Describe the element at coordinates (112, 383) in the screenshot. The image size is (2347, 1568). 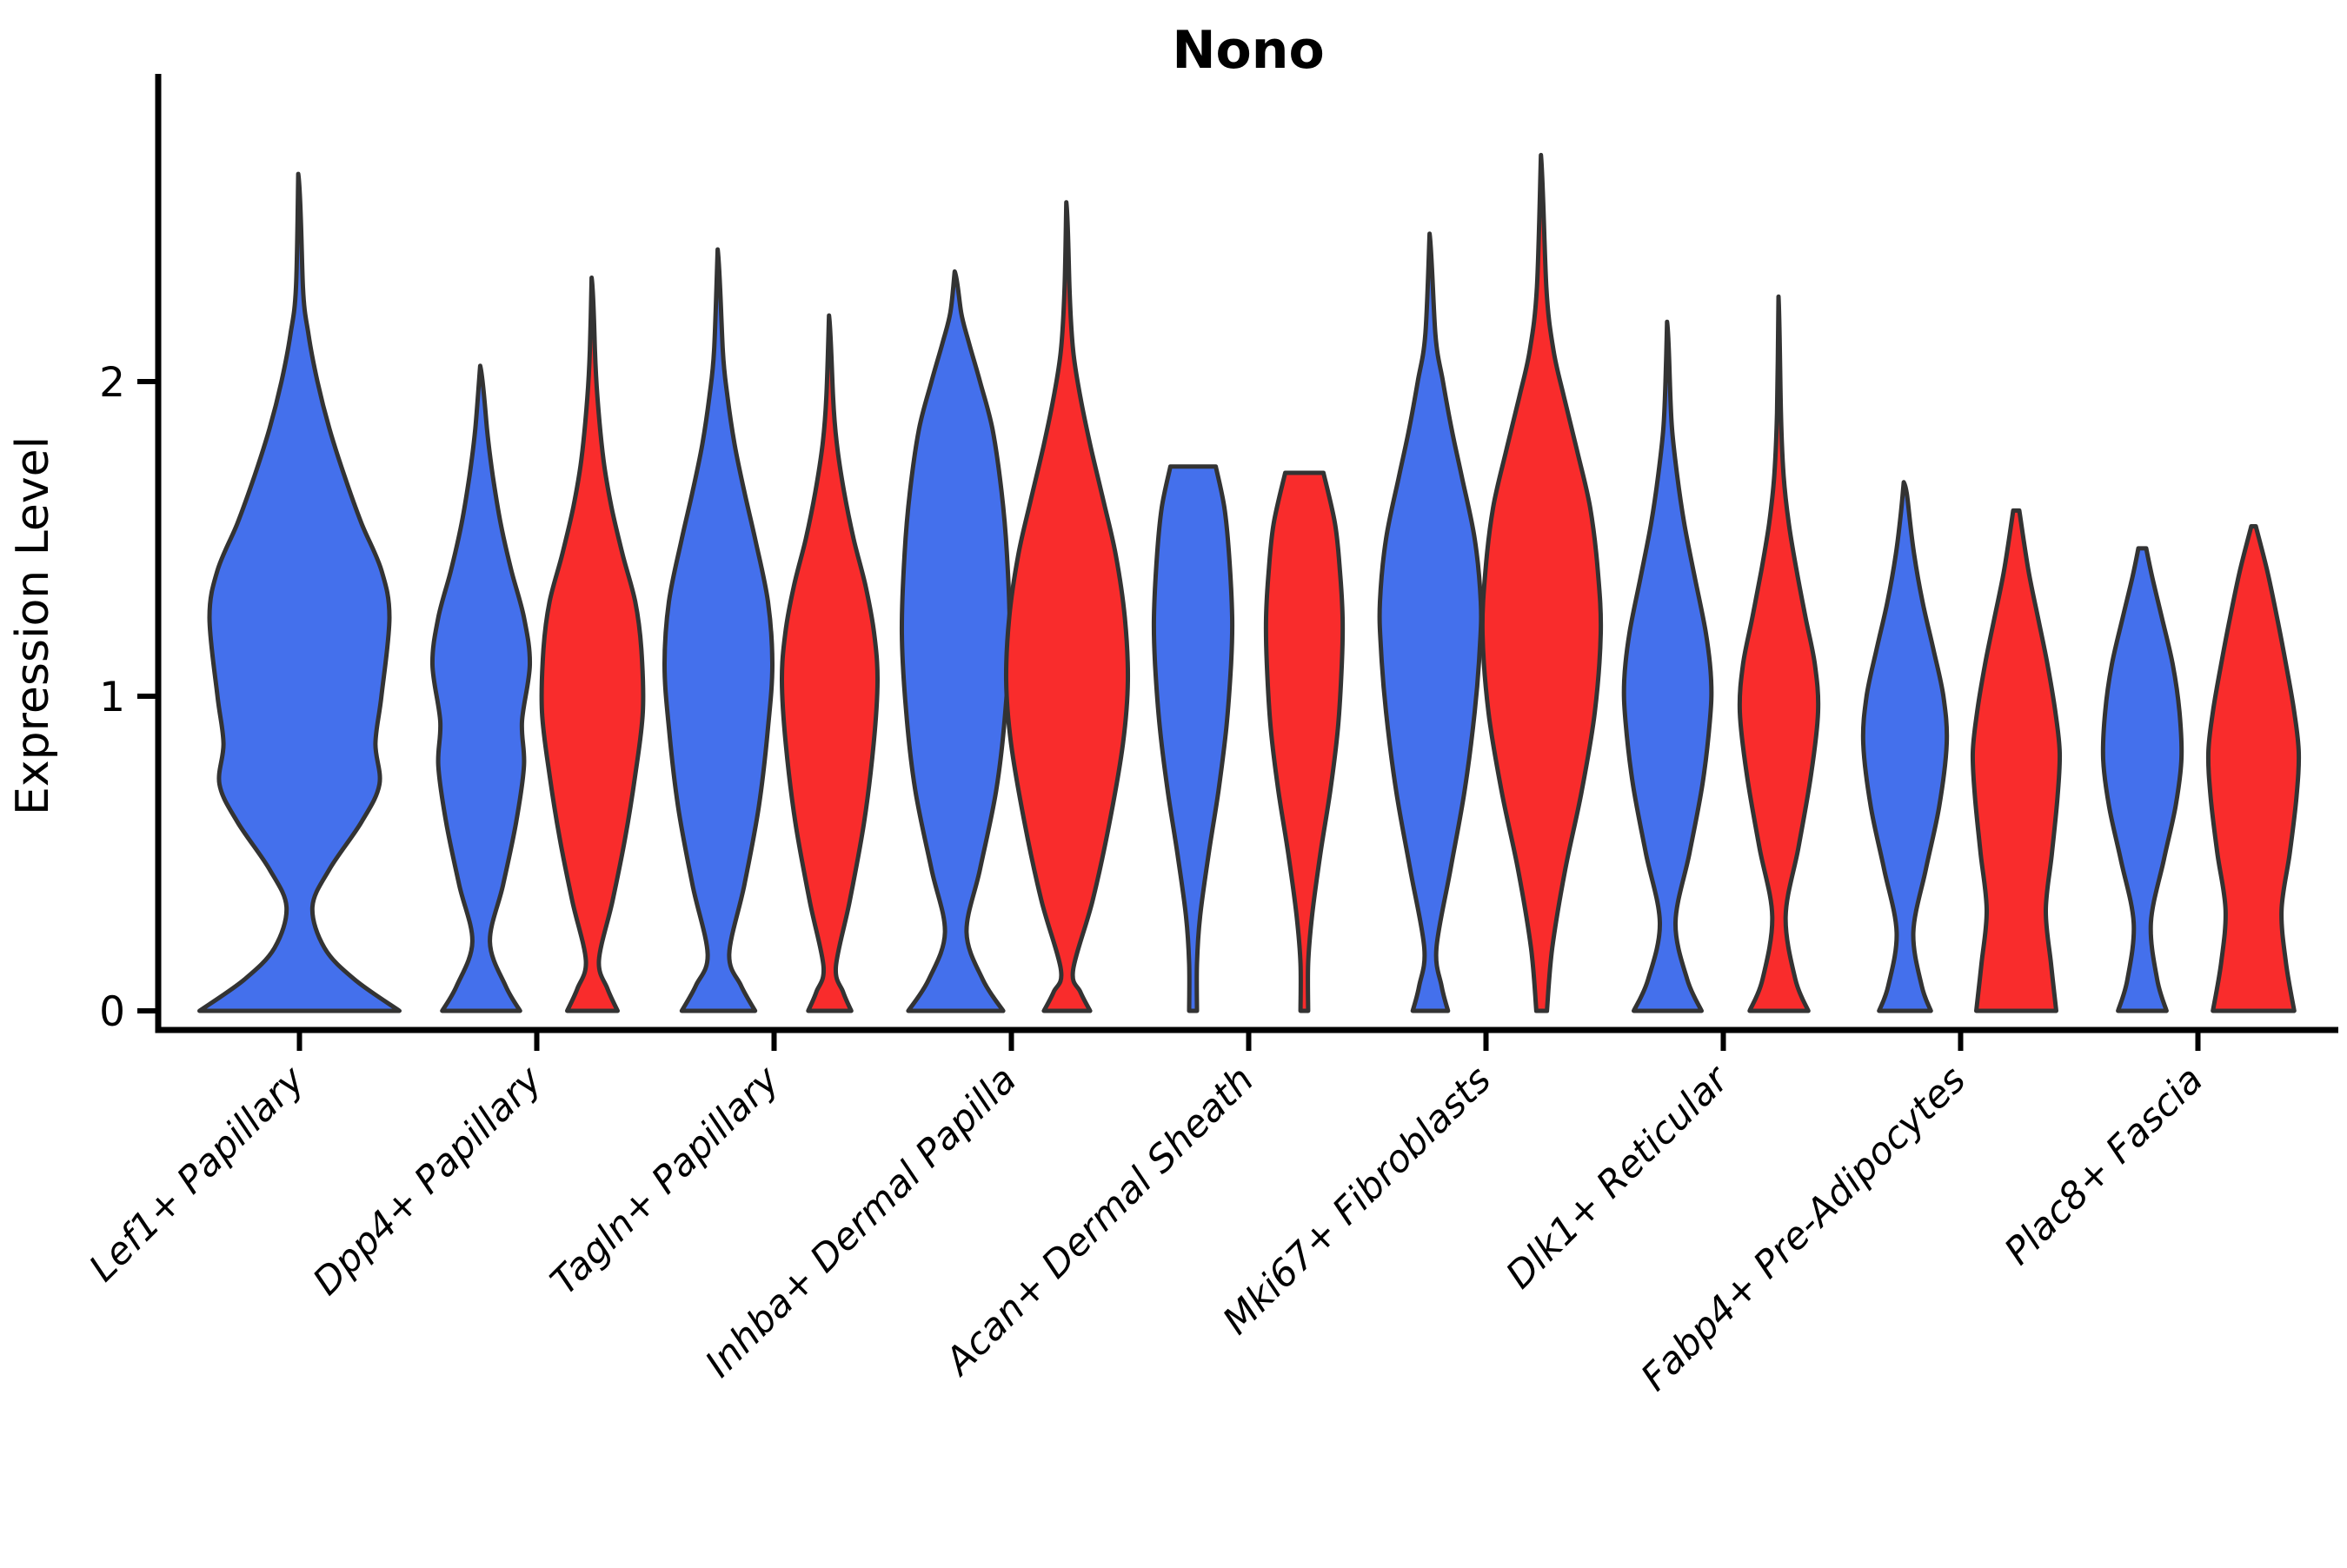
I see `y-tick-label: 2` at that location.